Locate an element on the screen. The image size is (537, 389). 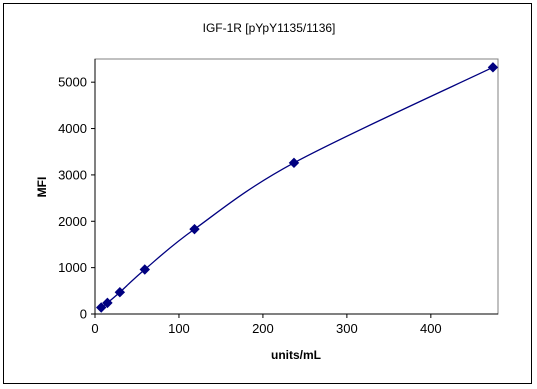
x-tick-label: 200 is located at coordinates (263, 328).